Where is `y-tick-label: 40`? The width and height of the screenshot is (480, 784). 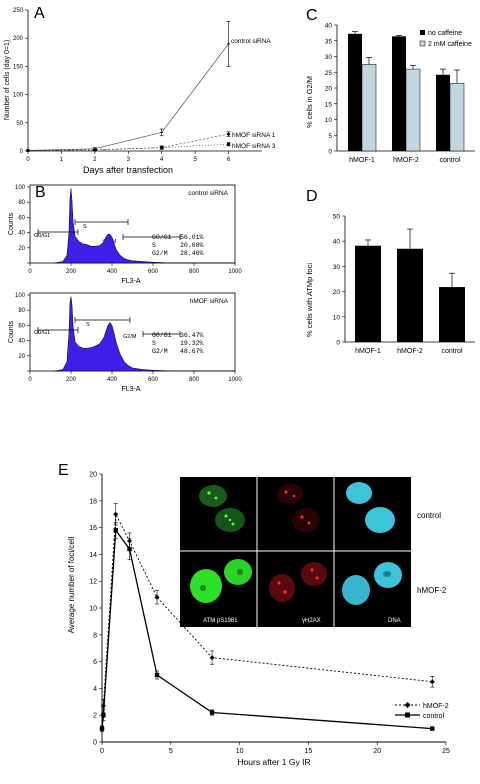 y-tick-label: 40 is located at coordinates (329, 26).